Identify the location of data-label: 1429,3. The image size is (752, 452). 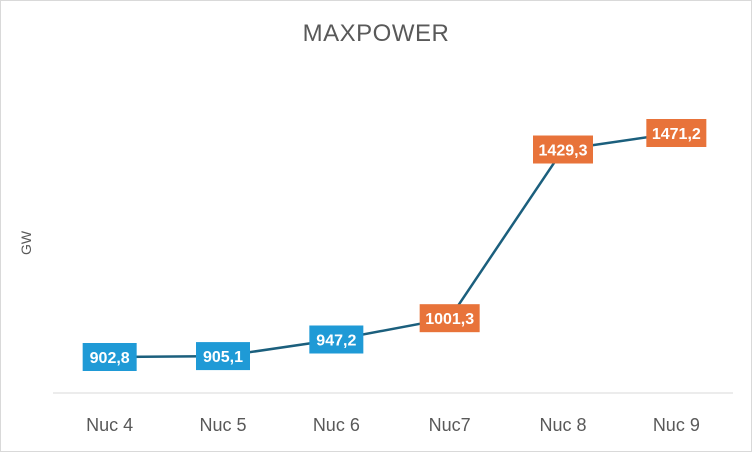
(563, 151).